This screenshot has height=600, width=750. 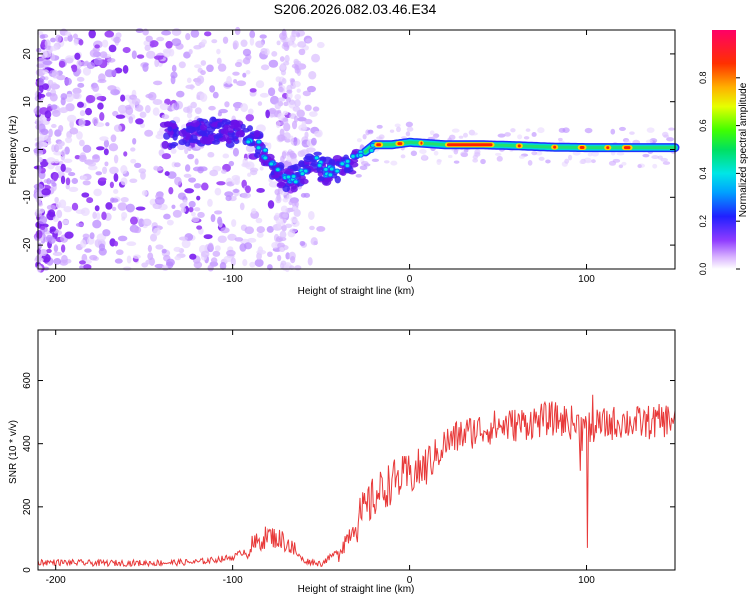 What do you see at coordinates (586, 580) in the screenshot?
I see `bottom-x-tick-label: 100` at bounding box center [586, 580].